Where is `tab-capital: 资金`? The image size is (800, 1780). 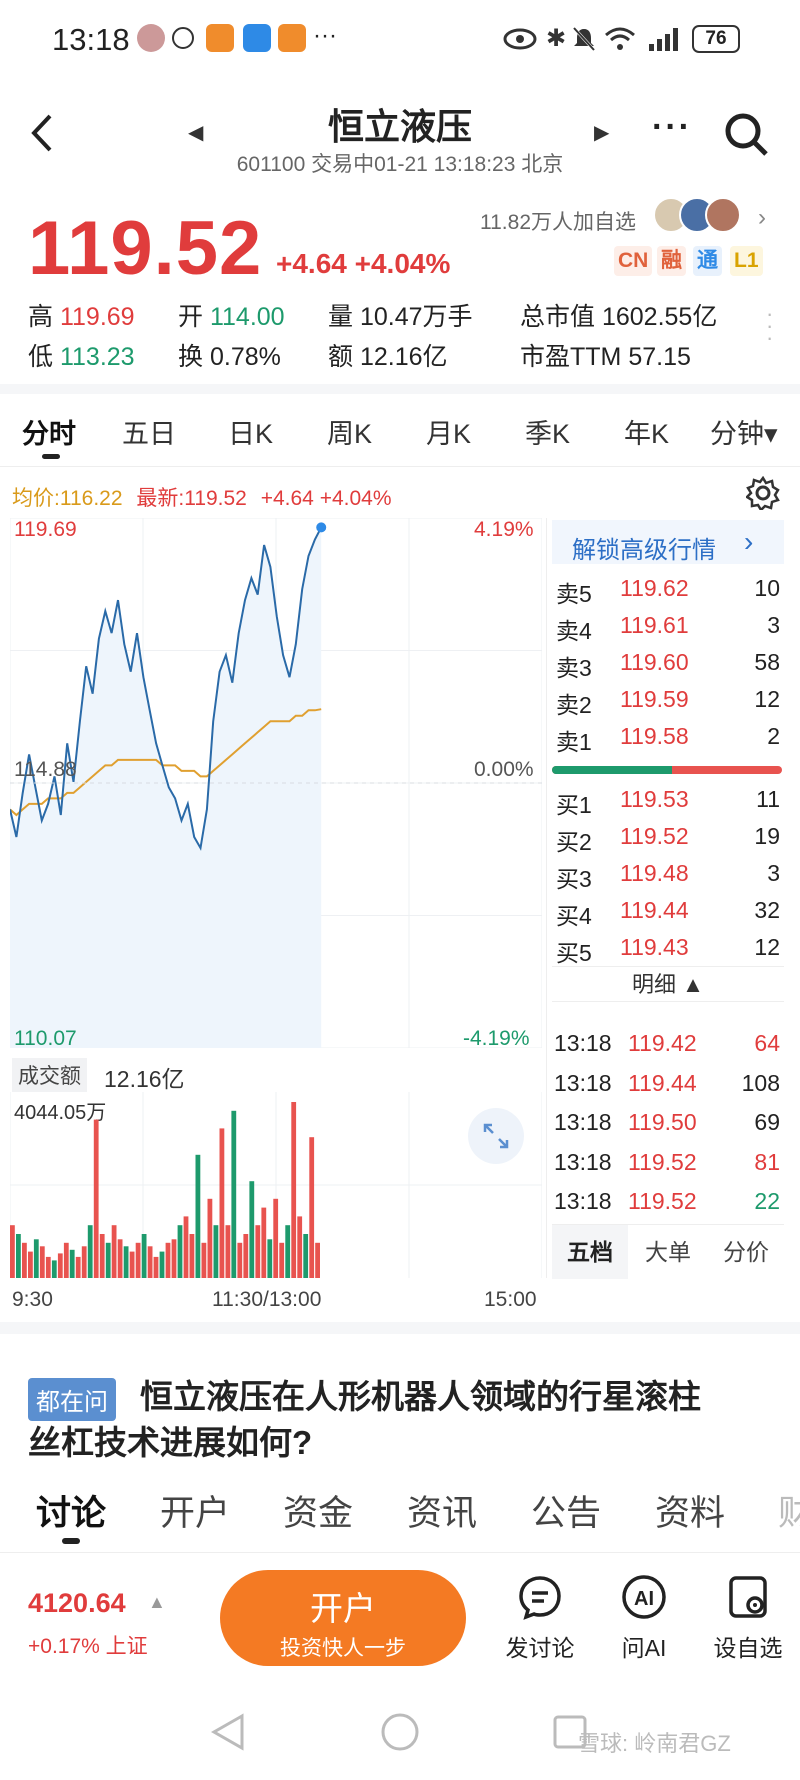 tab-capital: 资金 is located at coordinates (318, 1513).